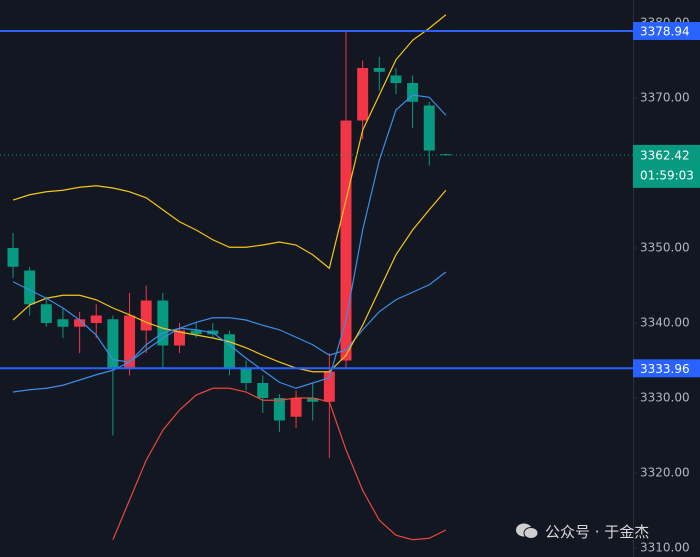 This screenshot has height=557, width=700. I want to click on price-level-label: 3378.94, so click(665, 31).